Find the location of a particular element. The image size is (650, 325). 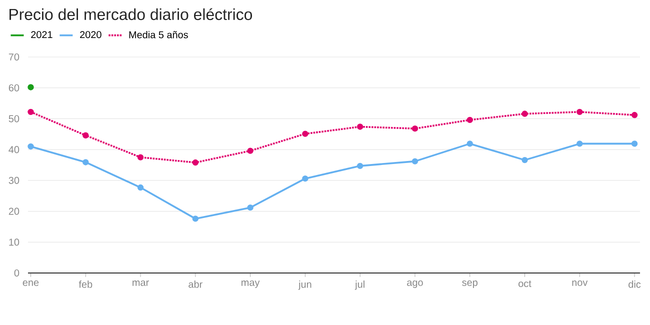

x-tick-label: may is located at coordinates (251, 284).